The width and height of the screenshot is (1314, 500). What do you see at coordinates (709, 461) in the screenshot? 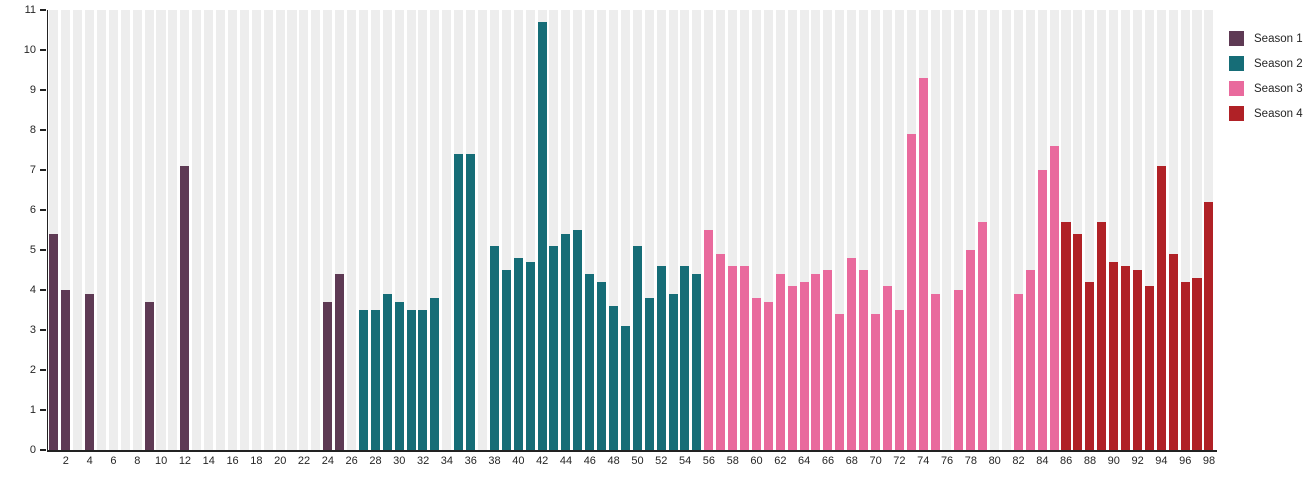
I see `x-tick-label: 56` at bounding box center [709, 461].